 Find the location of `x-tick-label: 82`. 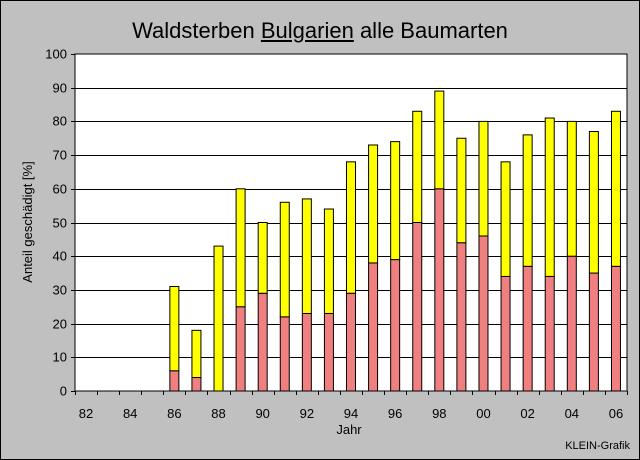

x-tick-label: 82 is located at coordinates (86, 413).